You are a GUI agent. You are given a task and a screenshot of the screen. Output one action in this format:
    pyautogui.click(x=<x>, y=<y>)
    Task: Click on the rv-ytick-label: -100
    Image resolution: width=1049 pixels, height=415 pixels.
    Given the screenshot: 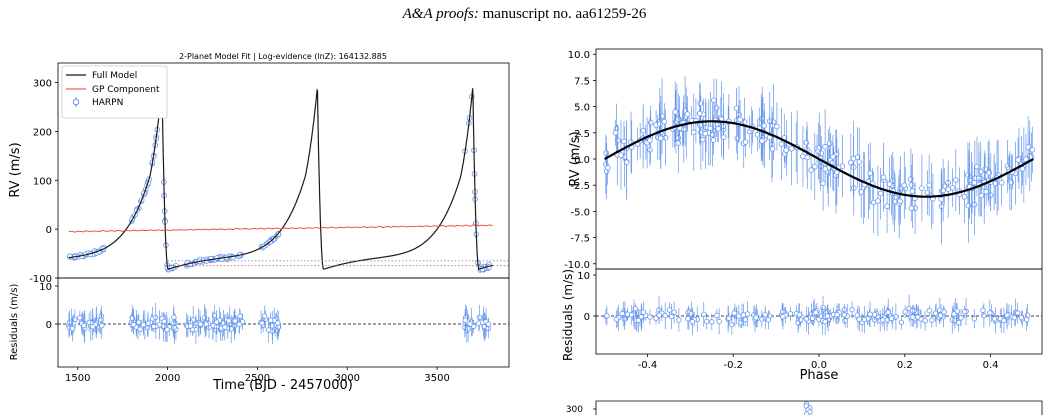 What is the action you would take?
    pyautogui.click(x=40, y=279)
    